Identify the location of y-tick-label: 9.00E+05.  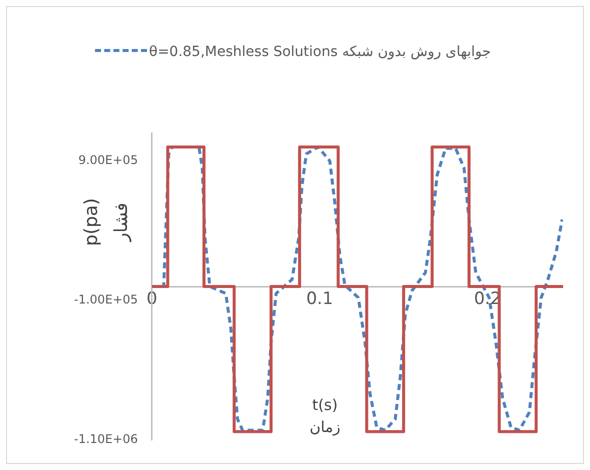
(108, 160).